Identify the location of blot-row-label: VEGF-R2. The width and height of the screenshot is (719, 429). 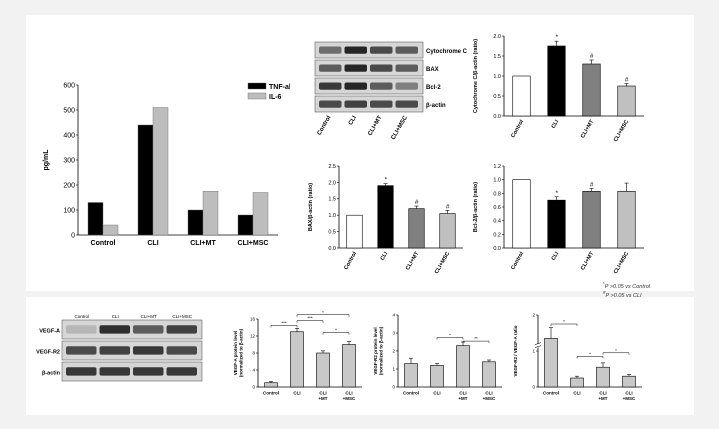
(48, 353).